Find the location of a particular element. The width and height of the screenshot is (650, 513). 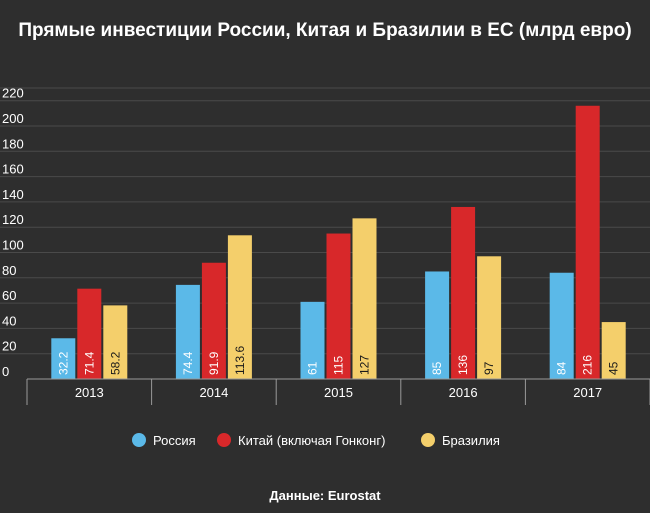

y-tick-label: 20 is located at coordinates (9, 346).